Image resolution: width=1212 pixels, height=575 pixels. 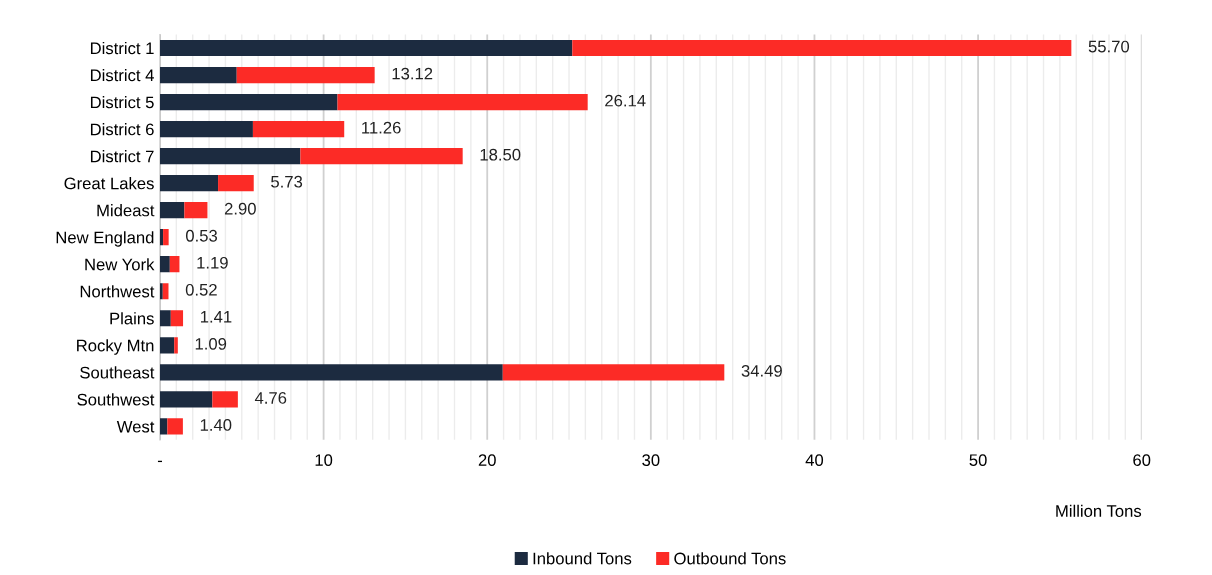 I want to click on y-tick-label: New York, so click(x=120, y=264).